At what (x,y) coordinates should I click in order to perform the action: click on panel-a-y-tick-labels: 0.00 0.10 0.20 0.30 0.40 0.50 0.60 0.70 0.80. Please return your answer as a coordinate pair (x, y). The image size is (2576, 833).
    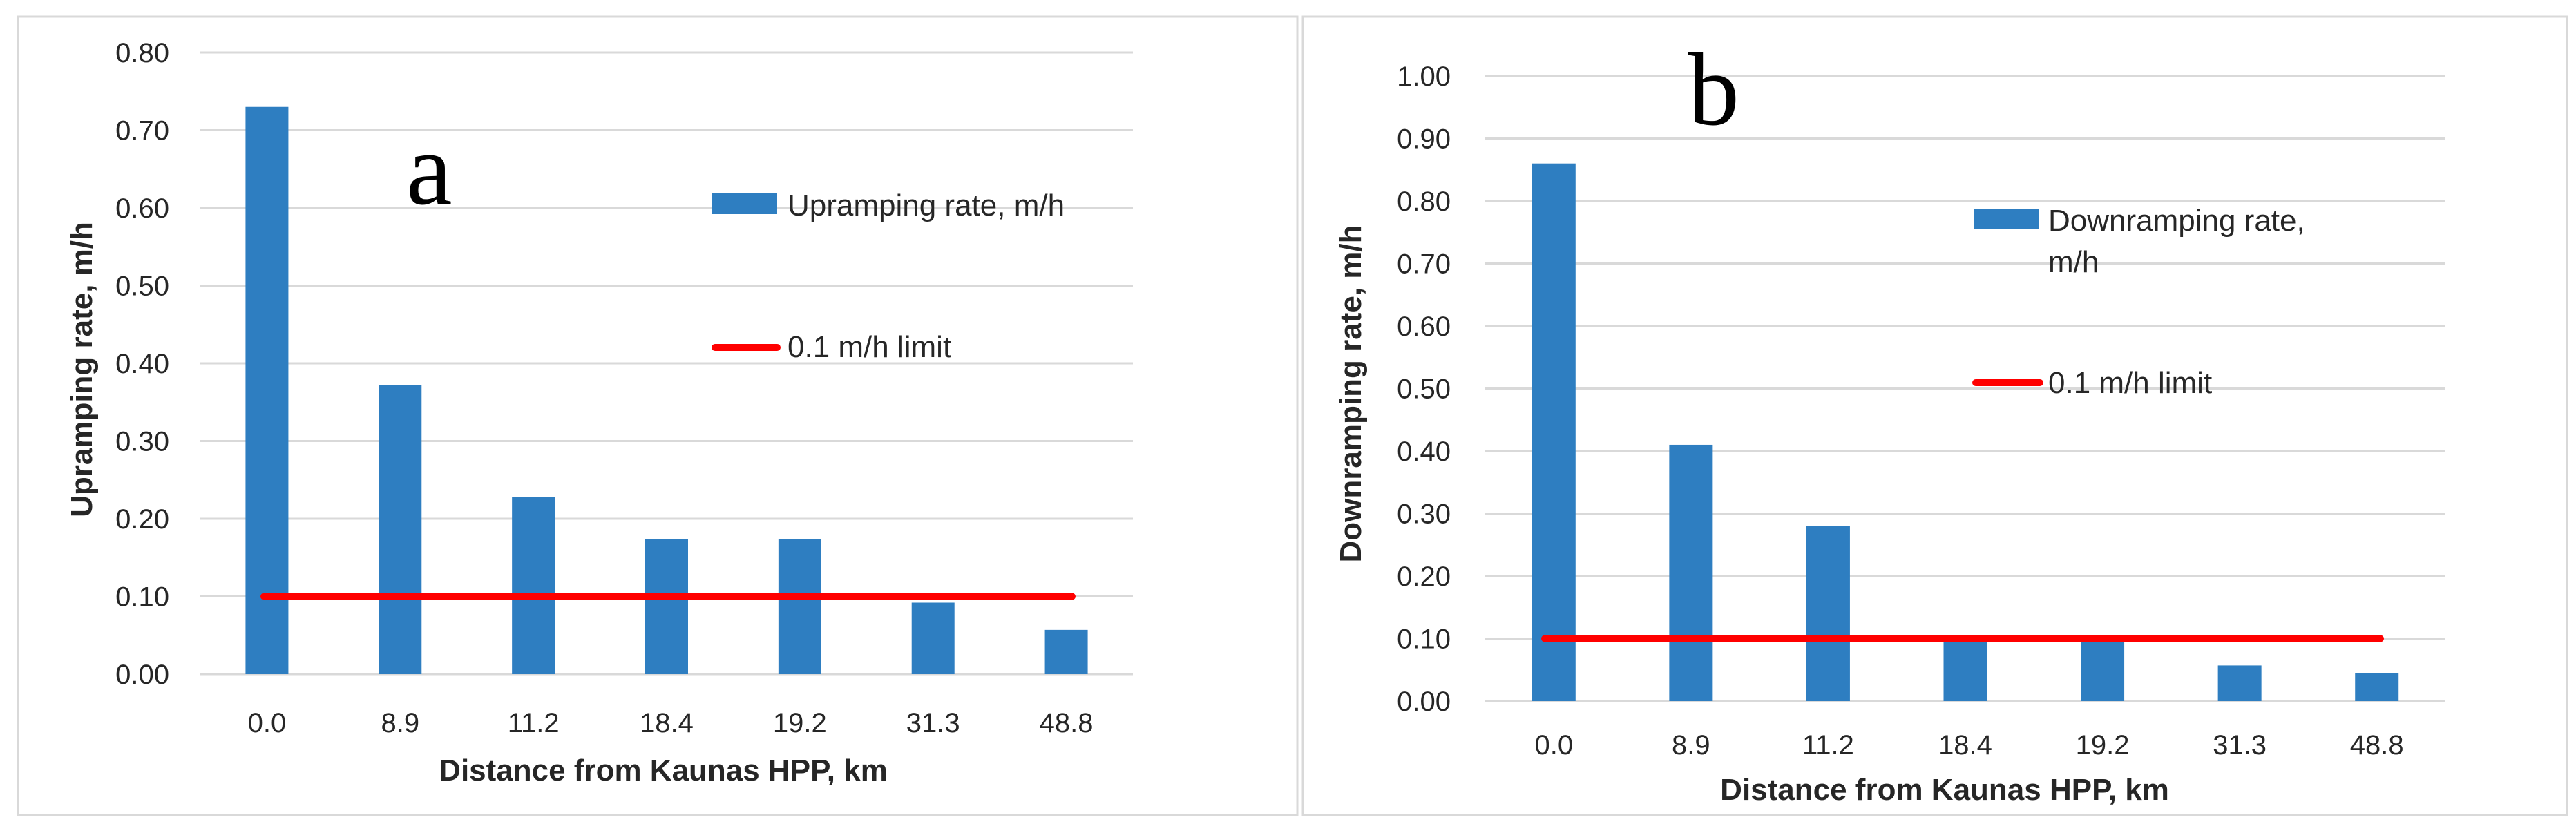
    Looking at the image, I should click on (142, 364).